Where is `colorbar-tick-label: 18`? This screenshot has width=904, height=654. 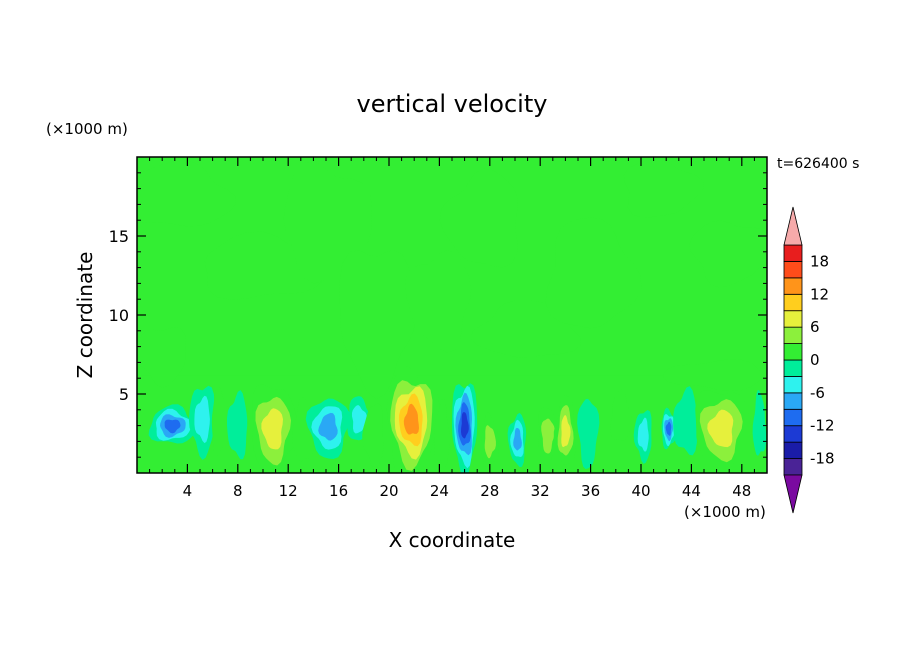 colorbar-tick-label: 18 is located at coordinates (819, 261).